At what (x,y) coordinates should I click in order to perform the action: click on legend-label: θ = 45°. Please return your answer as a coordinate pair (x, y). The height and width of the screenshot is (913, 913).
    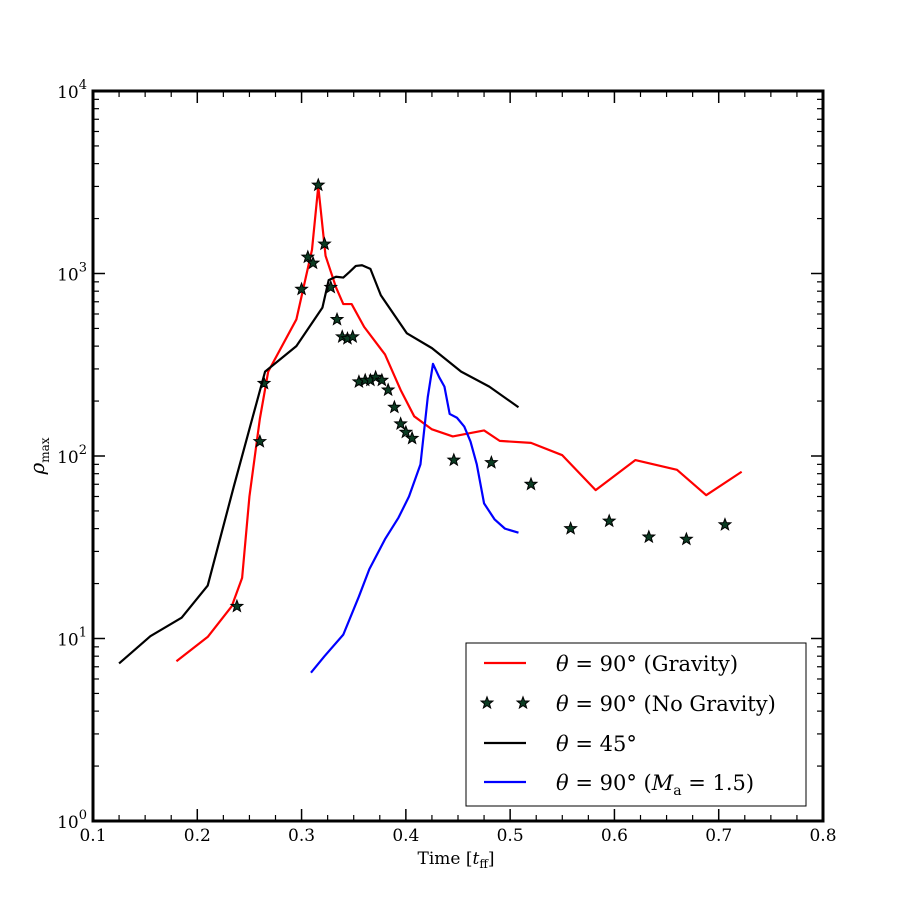
    Looking at the image, I should click on (596, 744).